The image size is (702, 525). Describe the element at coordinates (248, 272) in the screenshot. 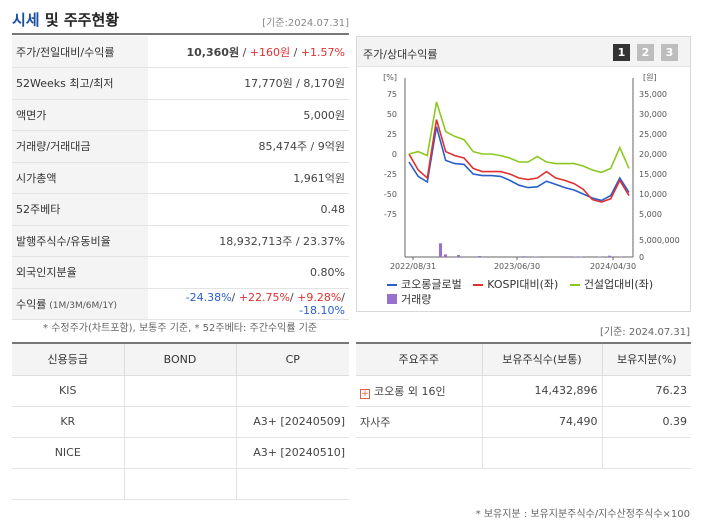

I see `summary-value: 0.80%` at that location.